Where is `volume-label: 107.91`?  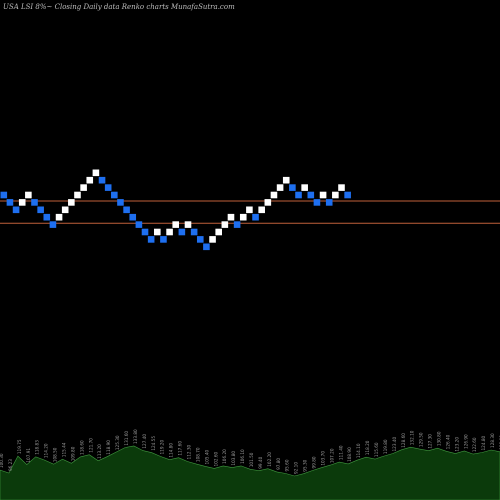 volume-label: 107.91 is located at coordinates (28, 455).